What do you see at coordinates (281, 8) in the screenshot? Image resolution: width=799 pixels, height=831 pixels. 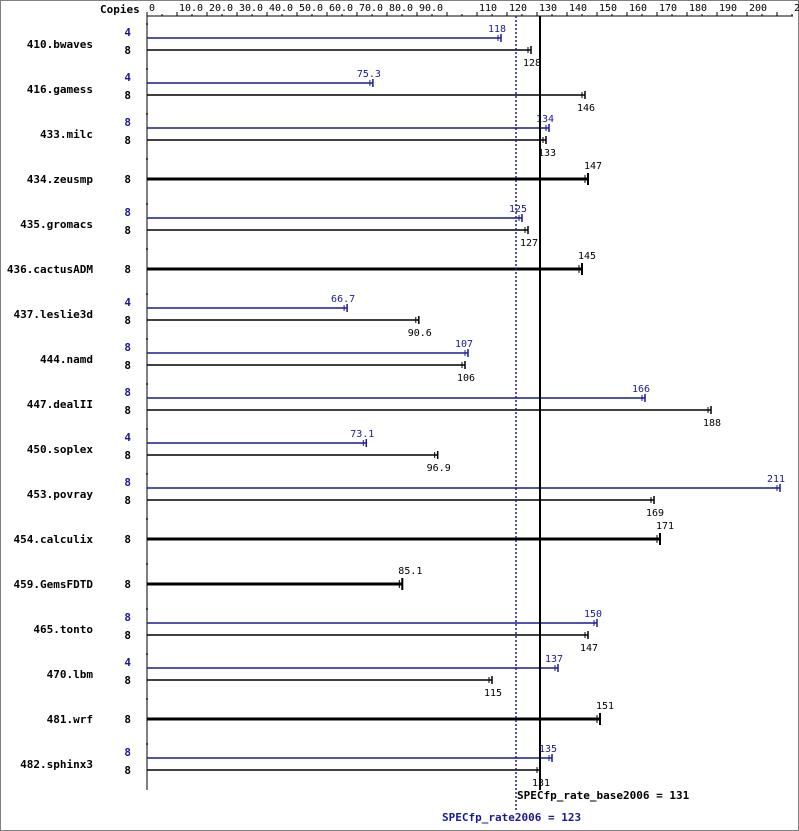 I see `x-tick-label: 40.0` at bounding box center [281, 8].